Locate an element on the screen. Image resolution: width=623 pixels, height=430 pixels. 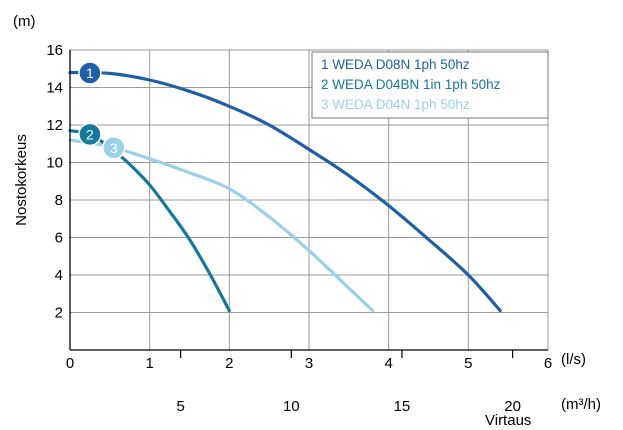
legend-entry: 3 WEDA D04N 1ph 50hz is located at coordinates (395, 104).